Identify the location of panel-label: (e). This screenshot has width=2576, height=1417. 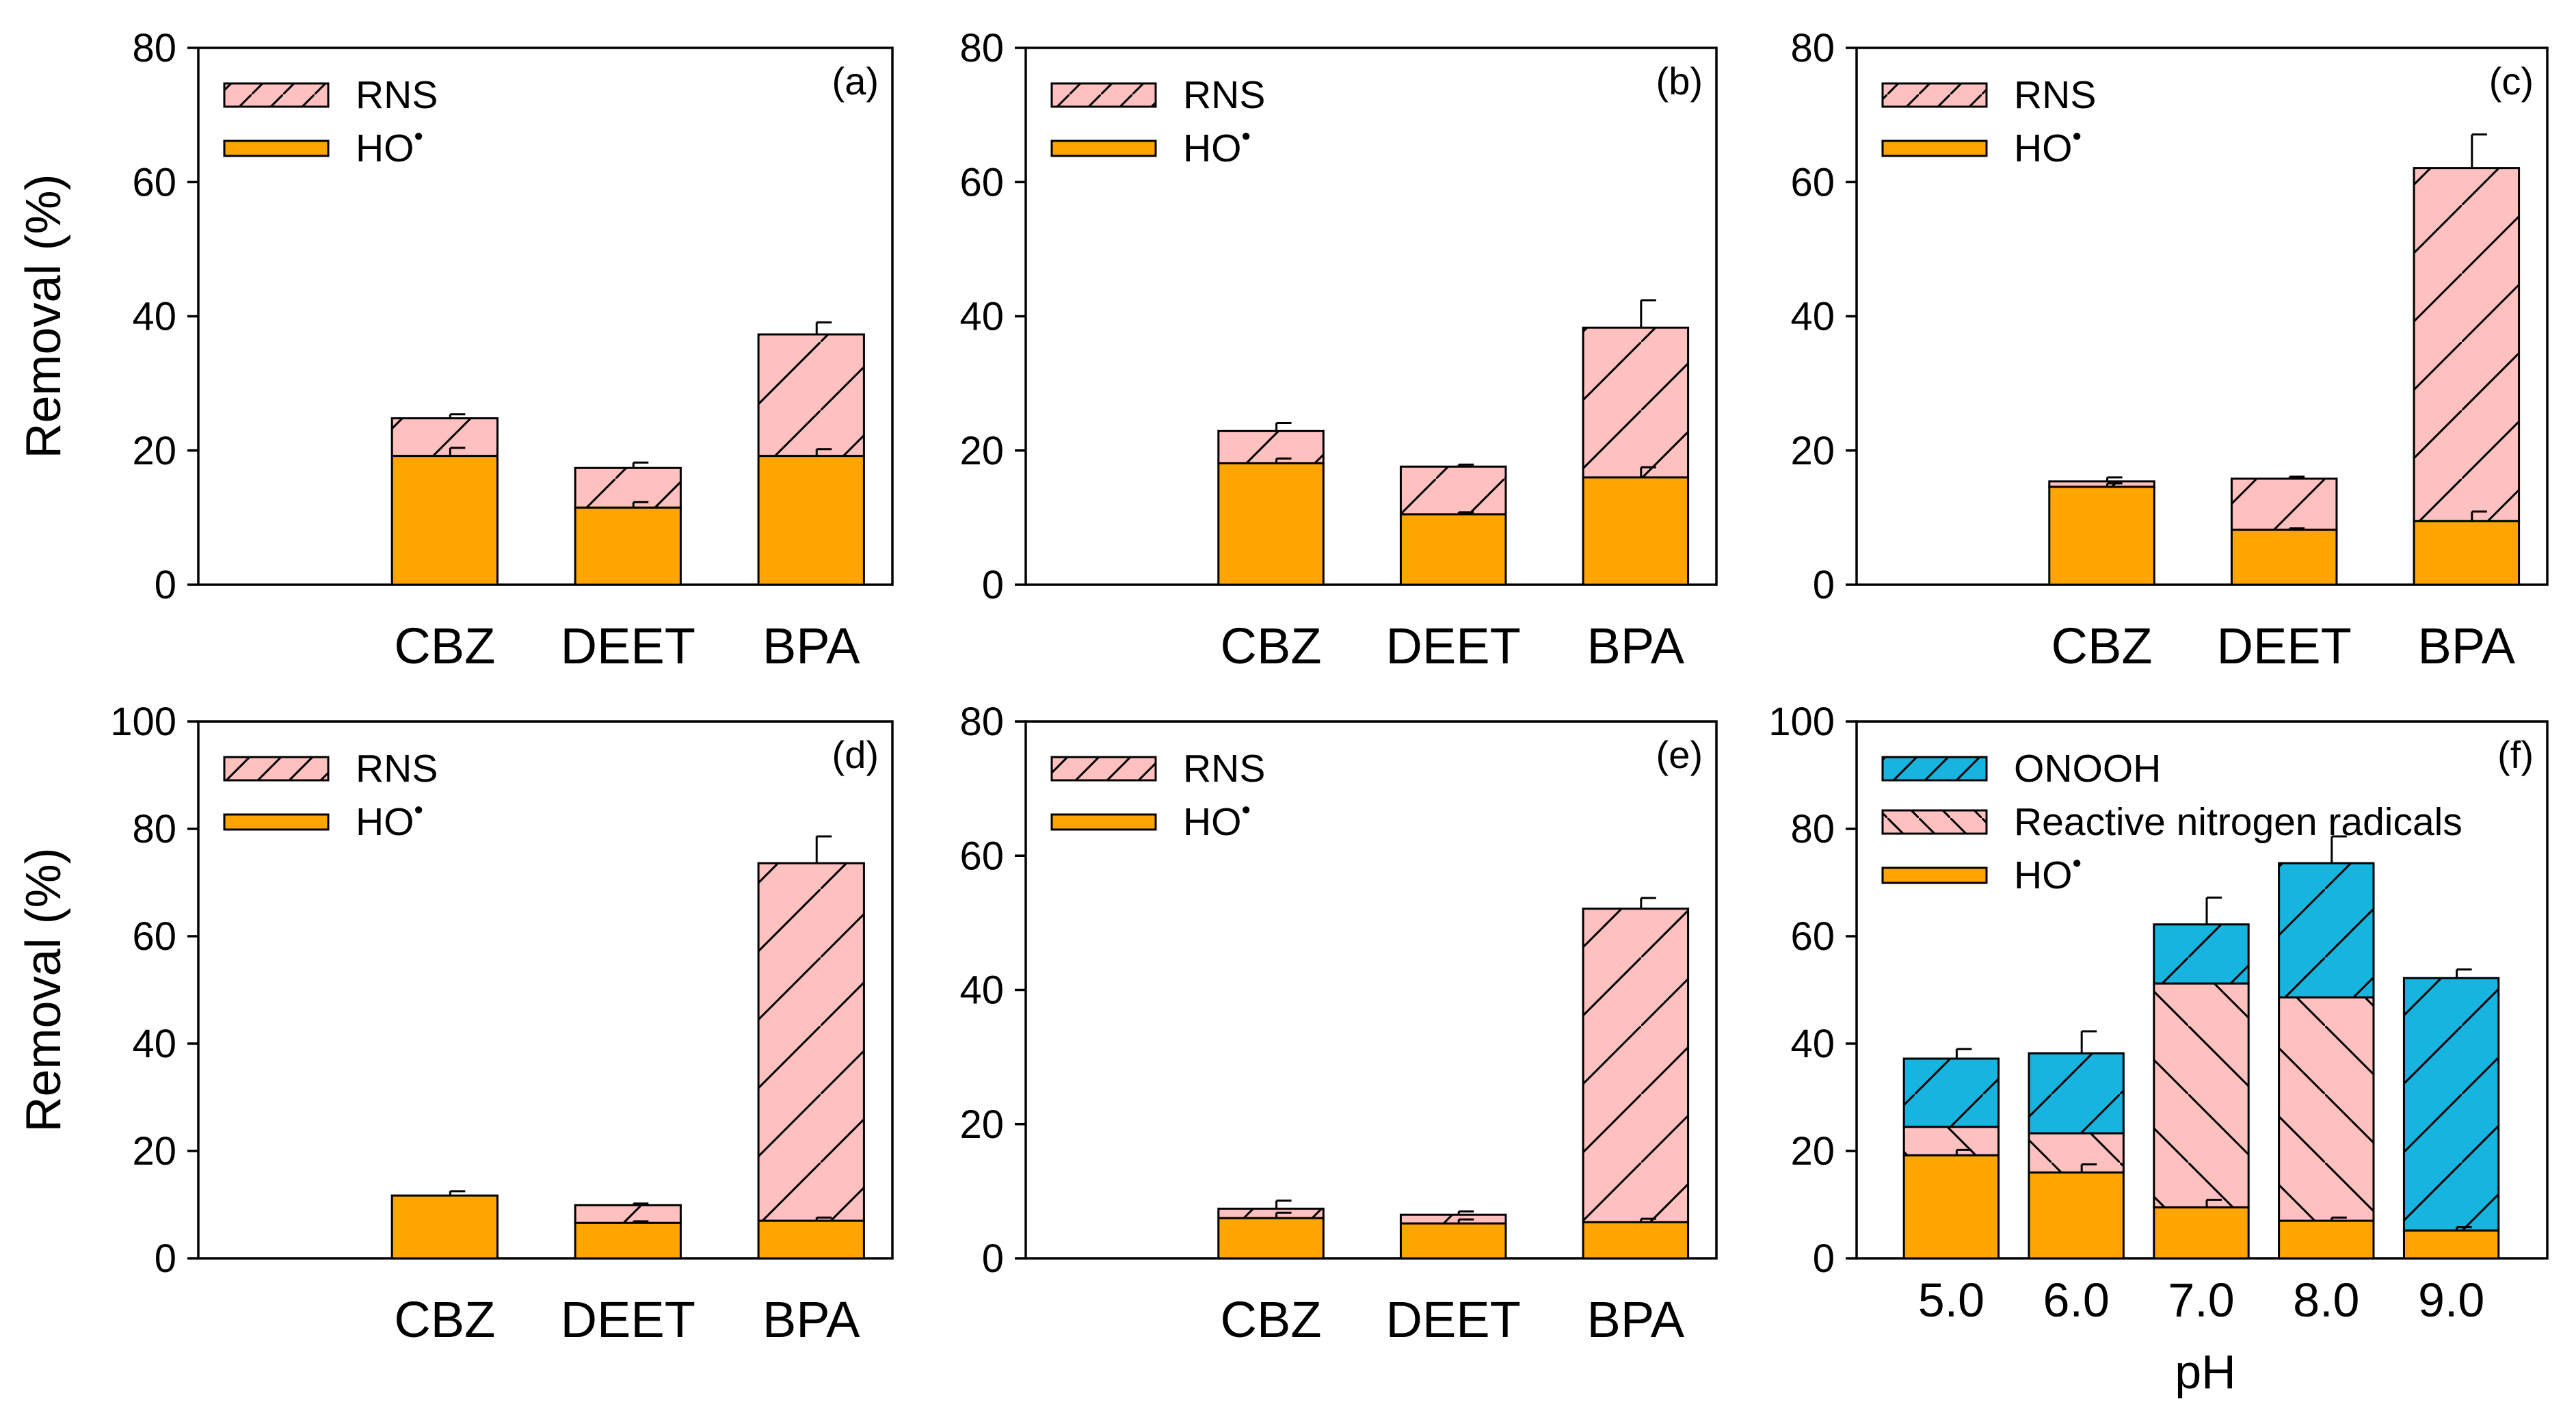
(1679, 755).